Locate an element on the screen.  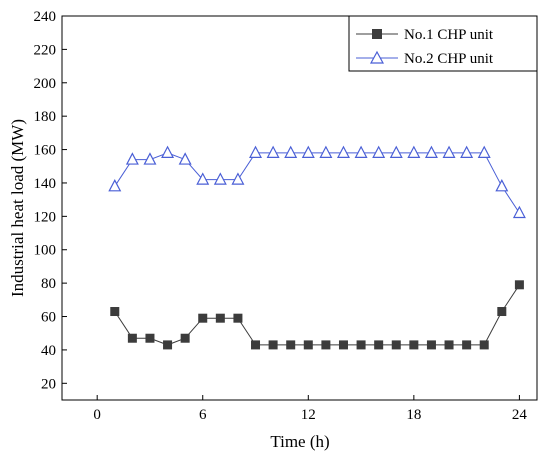
y-tick-label: 120 is located at coordinates (45, 217).